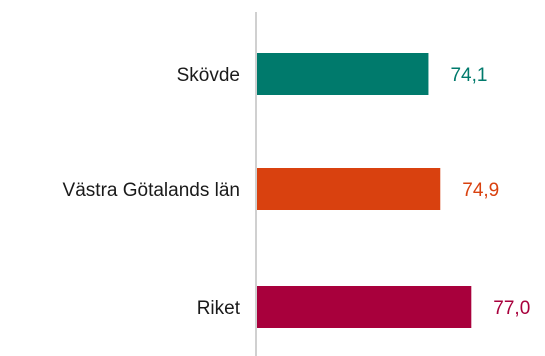 The width and height of the screenshot is (545, 356). Describe the element at coordinates (219, 308) in the screenshot. I see `category-label-2: Riket` at that location.